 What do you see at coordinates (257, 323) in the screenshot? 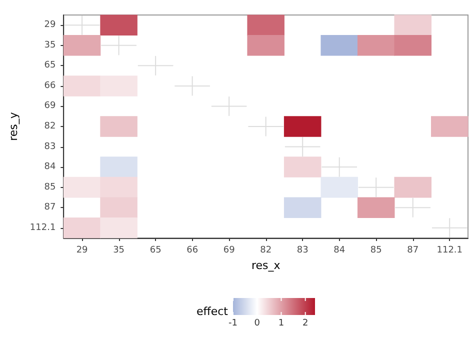
I see `color-bar-label: 0` at bounding box center [257, 323].